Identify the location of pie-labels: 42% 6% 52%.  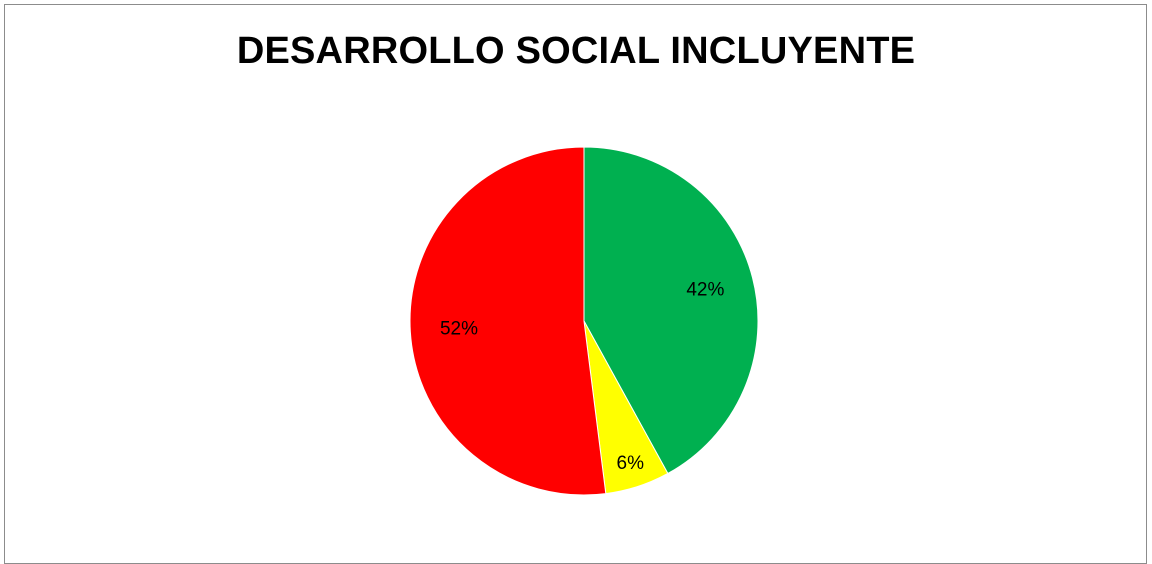
(582, 376).